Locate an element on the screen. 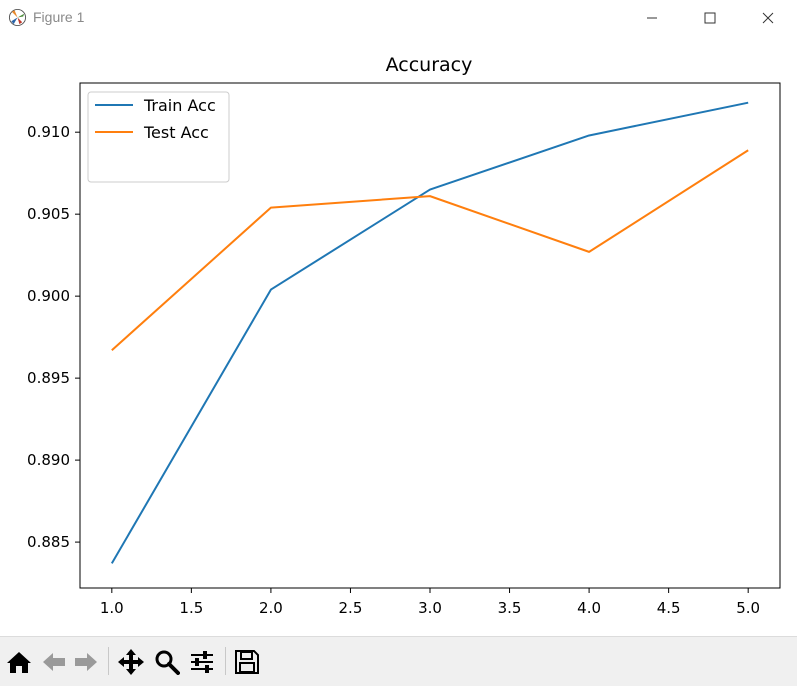  x-tick-label: 3.5 is located at coordinates (510, 608).